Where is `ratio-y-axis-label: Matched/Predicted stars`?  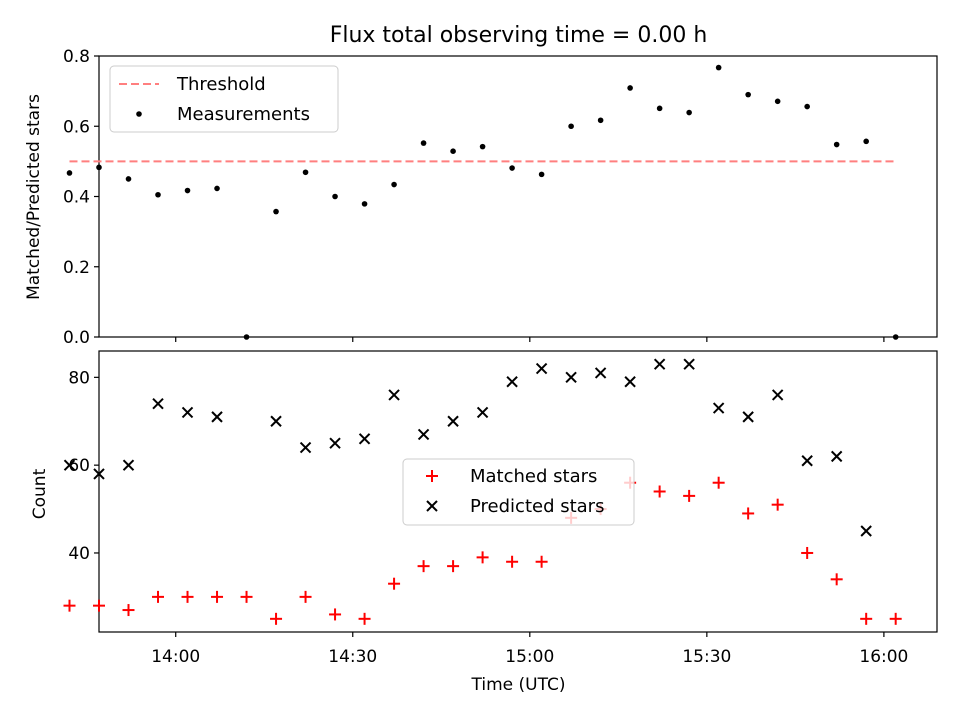 ratio-y-axis-label: Matched/Predicted stars is located at coordinates (34, 197).